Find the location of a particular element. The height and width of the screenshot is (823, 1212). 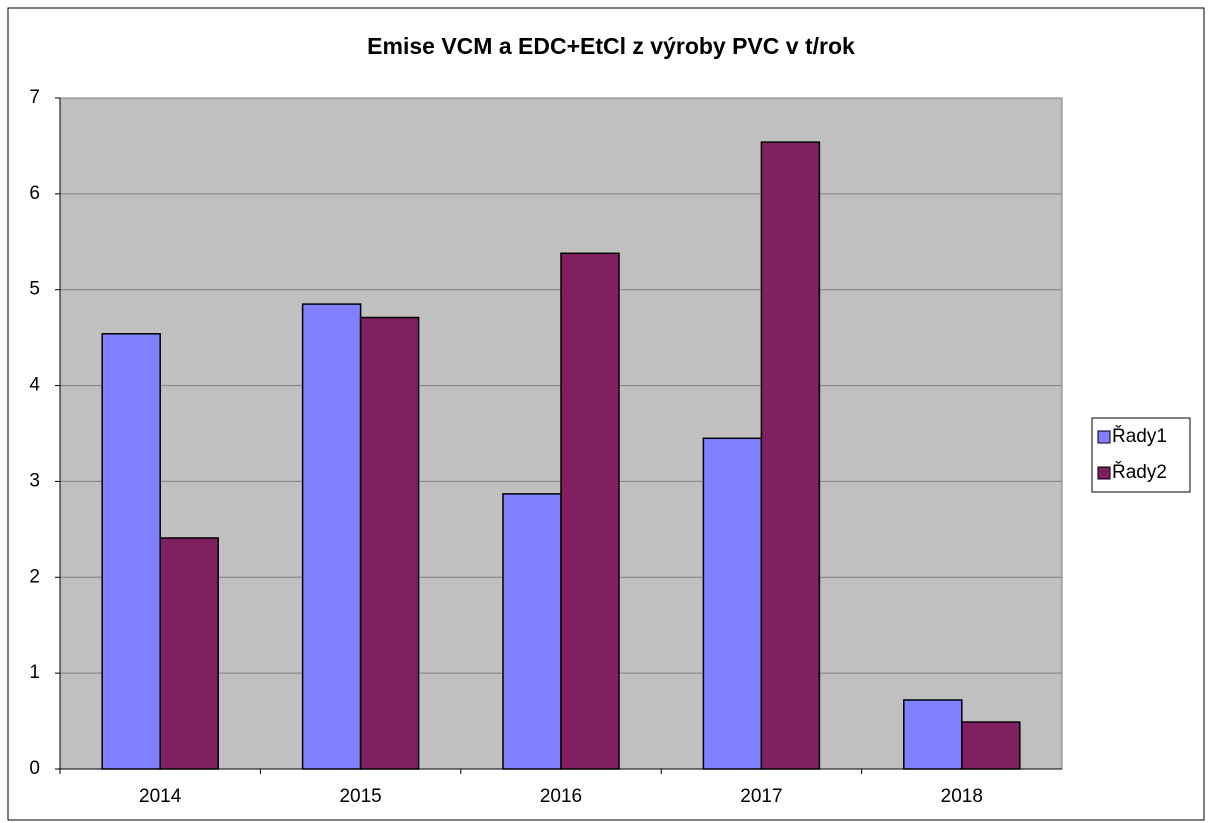

legend-label: Řady2 is located at coordinates (1139, 472).